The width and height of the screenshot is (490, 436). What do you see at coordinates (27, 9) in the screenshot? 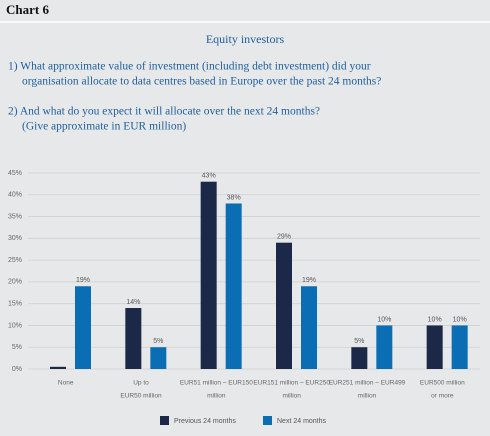
I see `header: Chart 6` at bounding box center [27, 9].